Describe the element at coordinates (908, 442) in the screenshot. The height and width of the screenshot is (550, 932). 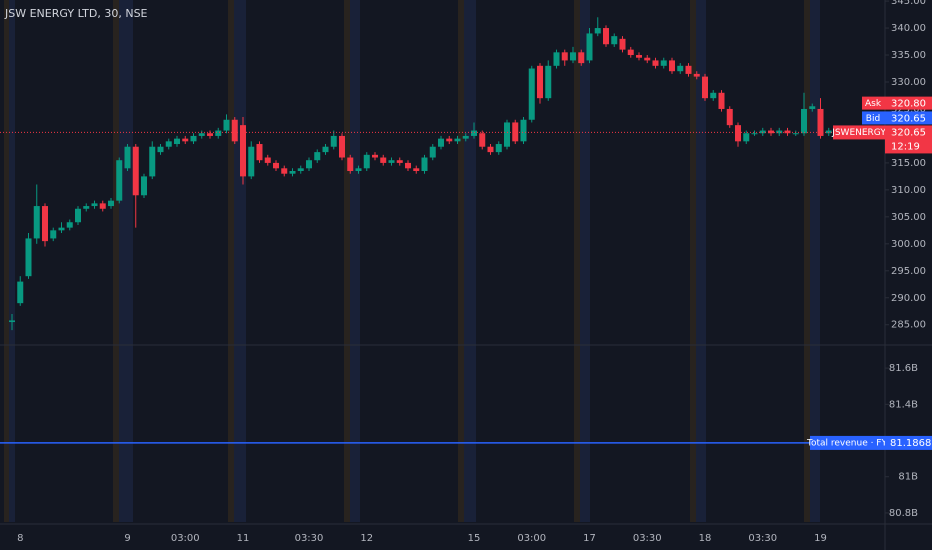
I see `indicator-value-box` at that location.